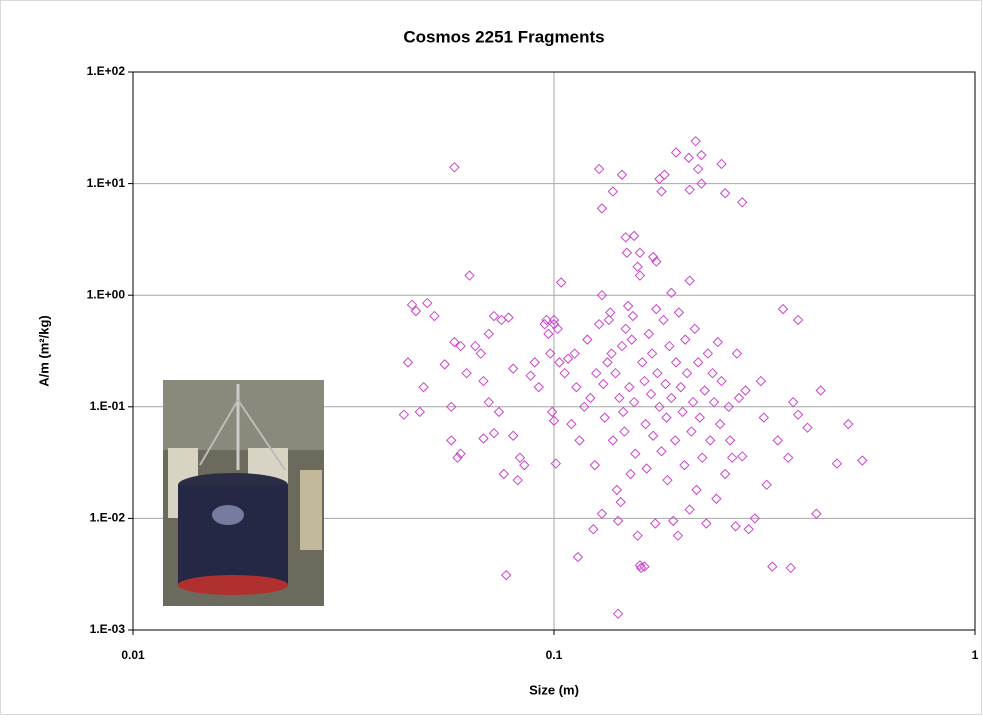 The height and width of the screenshot is (721, 983). I want to click on x-tick-label: 1, so click(975, 655).